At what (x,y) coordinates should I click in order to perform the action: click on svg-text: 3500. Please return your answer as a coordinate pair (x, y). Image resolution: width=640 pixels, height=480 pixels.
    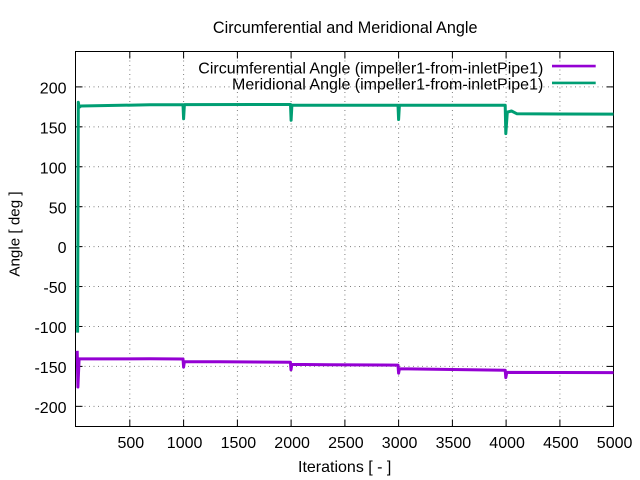
    Looking at the image, I should click on (454, 443).